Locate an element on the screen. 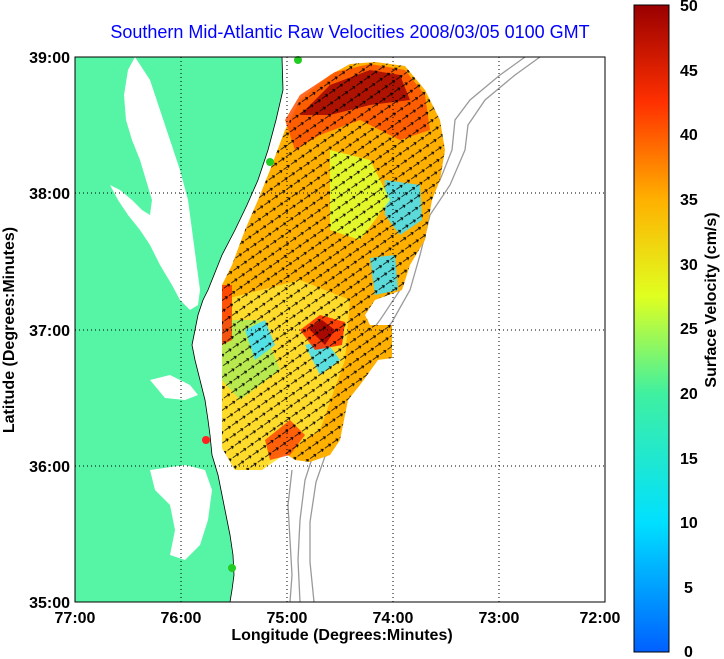 This screenshot has width=724, height=659. x-axis-label: Longitude (Degrees:Minutes) is located at coordinates (341, 635).